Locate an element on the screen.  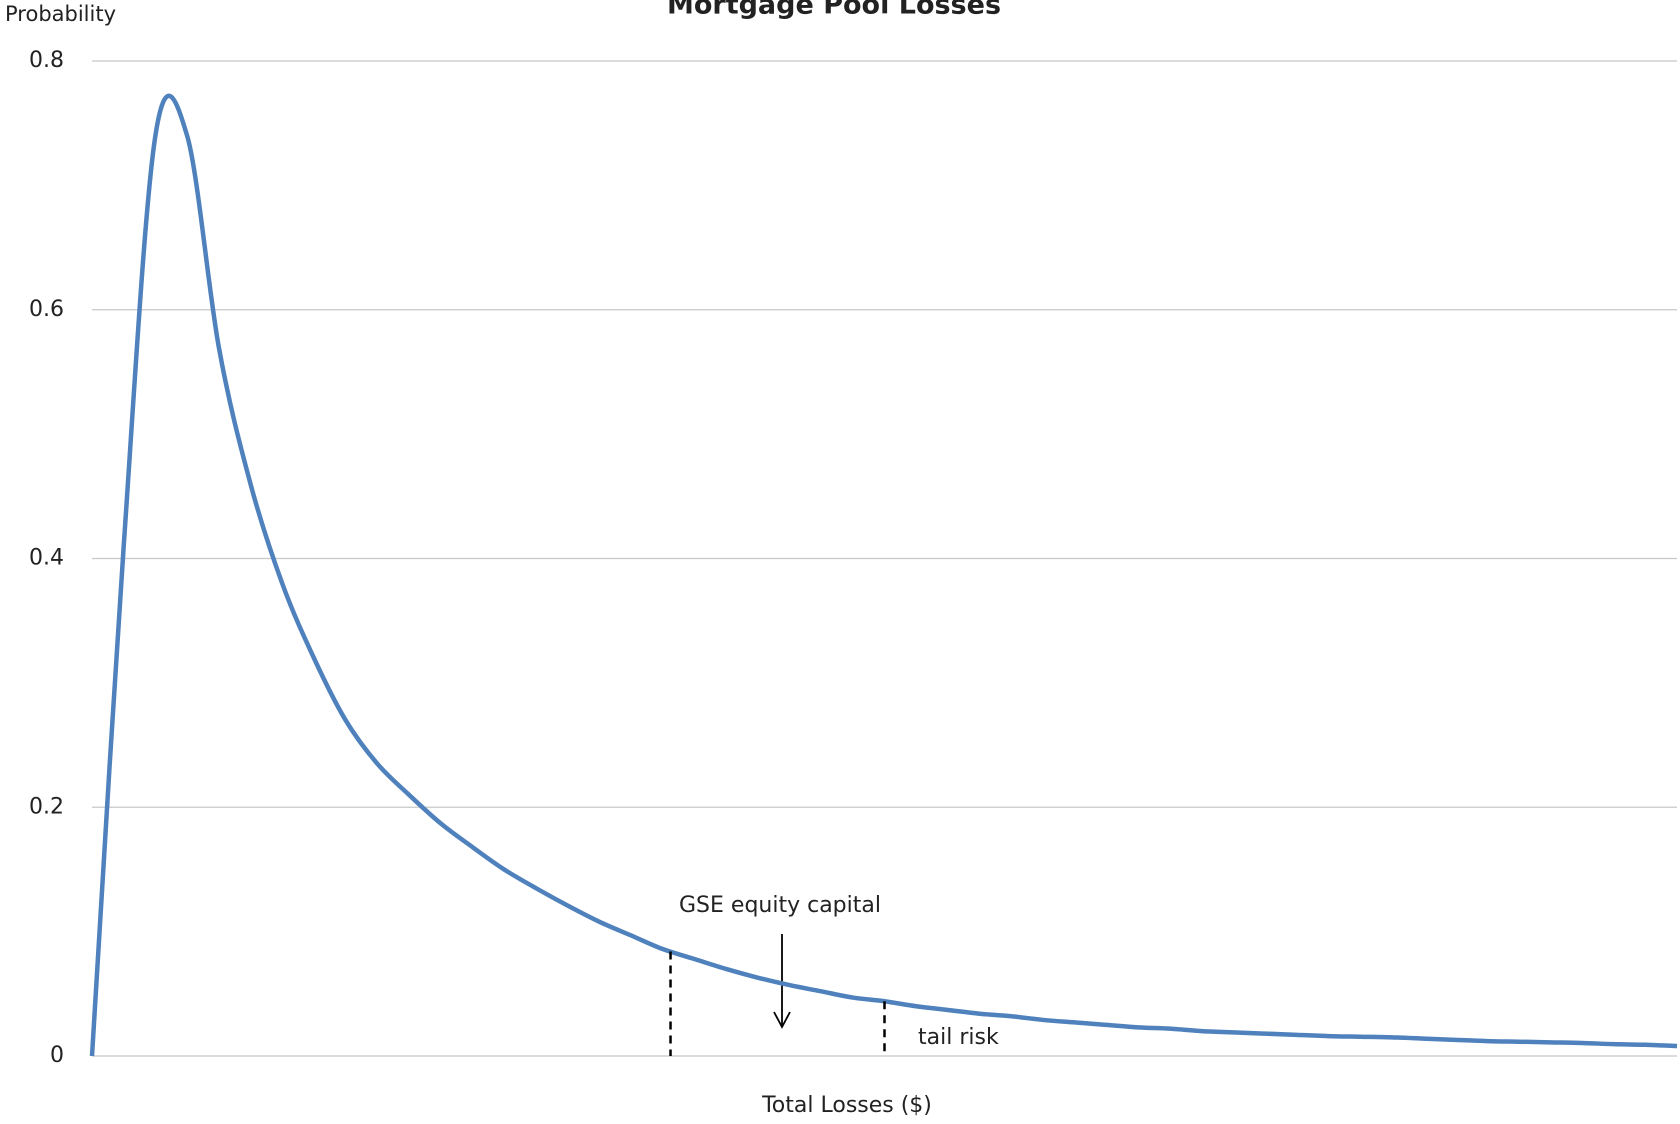
annotation: GSE equity capital is located at coordinates (780, 905).